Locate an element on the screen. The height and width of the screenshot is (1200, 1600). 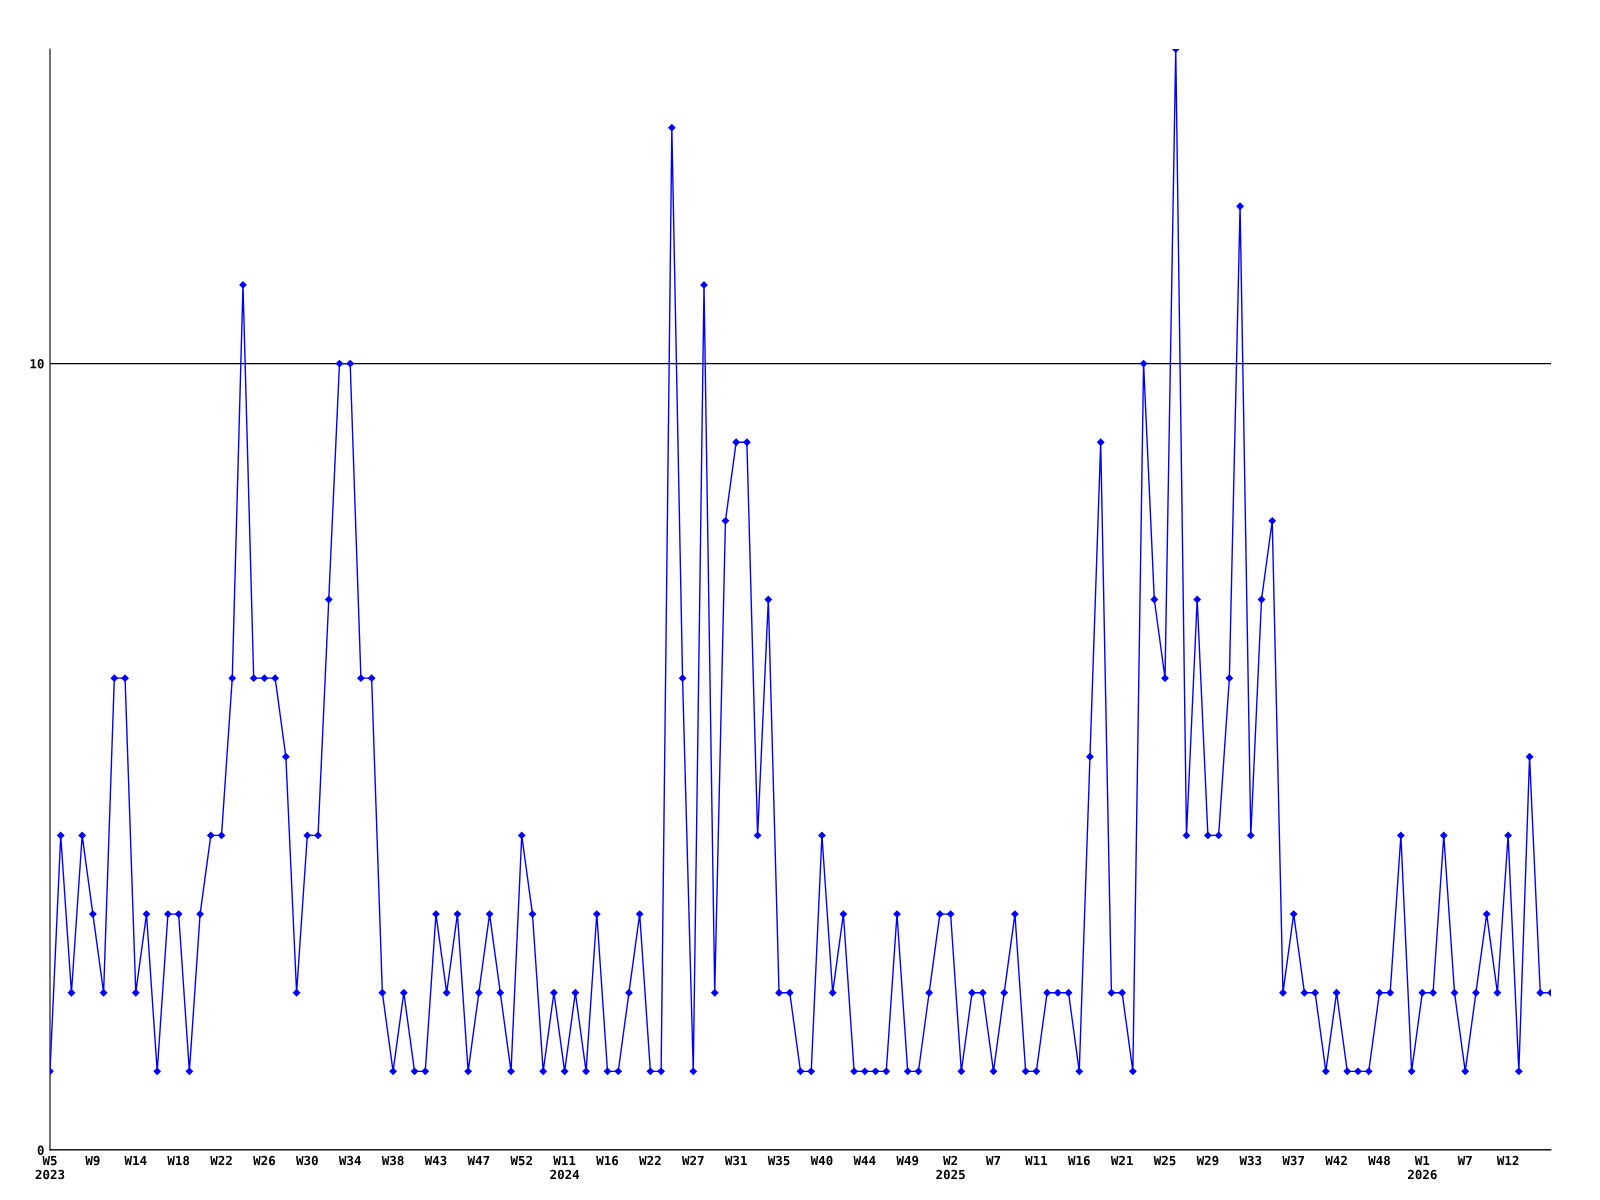
x-tick-label: W18 is located at coordinates (178, 1160).